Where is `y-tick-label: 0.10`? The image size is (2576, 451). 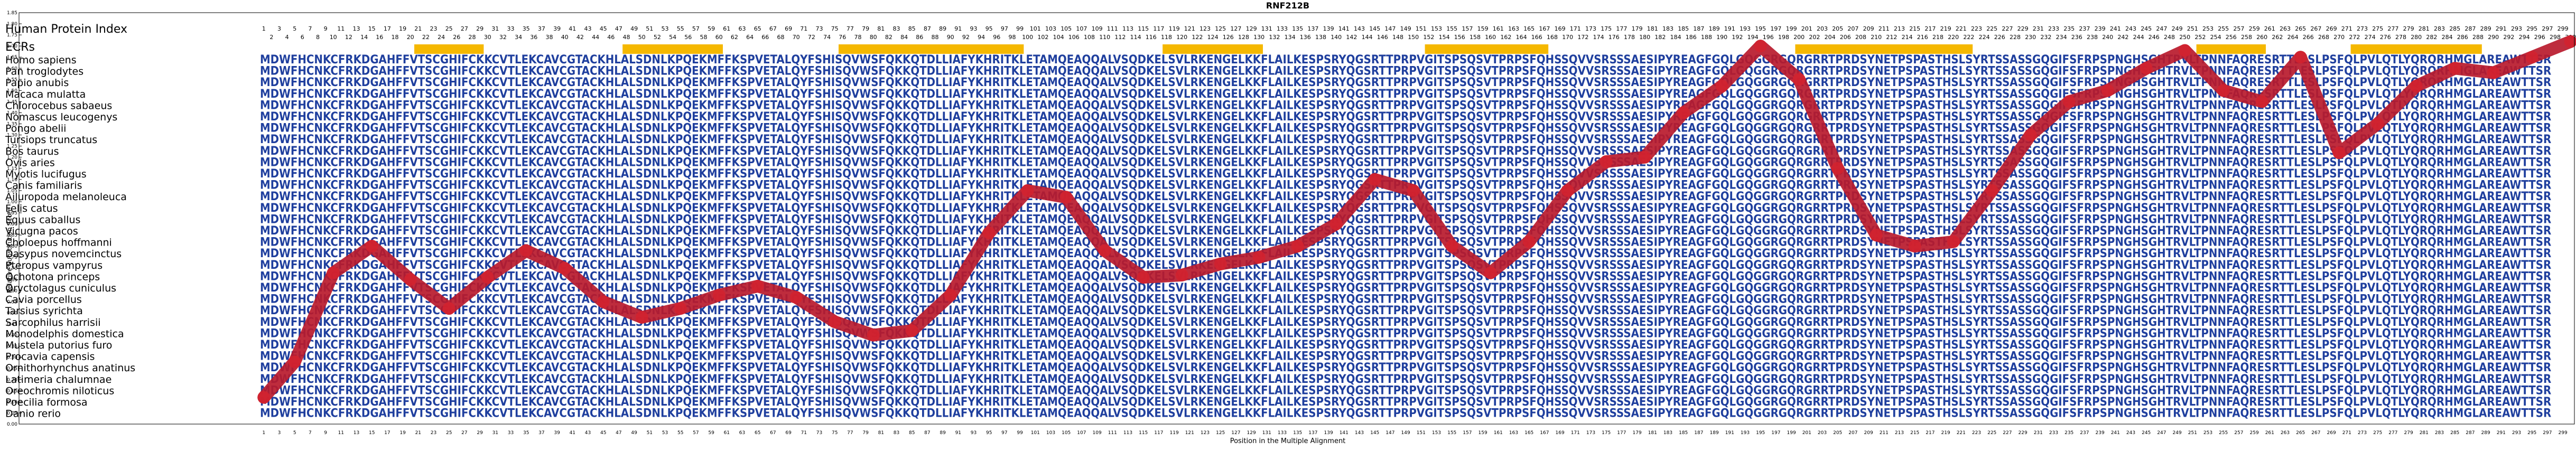
y-tick-label: 0.10 is located at coordinates (12, 402).